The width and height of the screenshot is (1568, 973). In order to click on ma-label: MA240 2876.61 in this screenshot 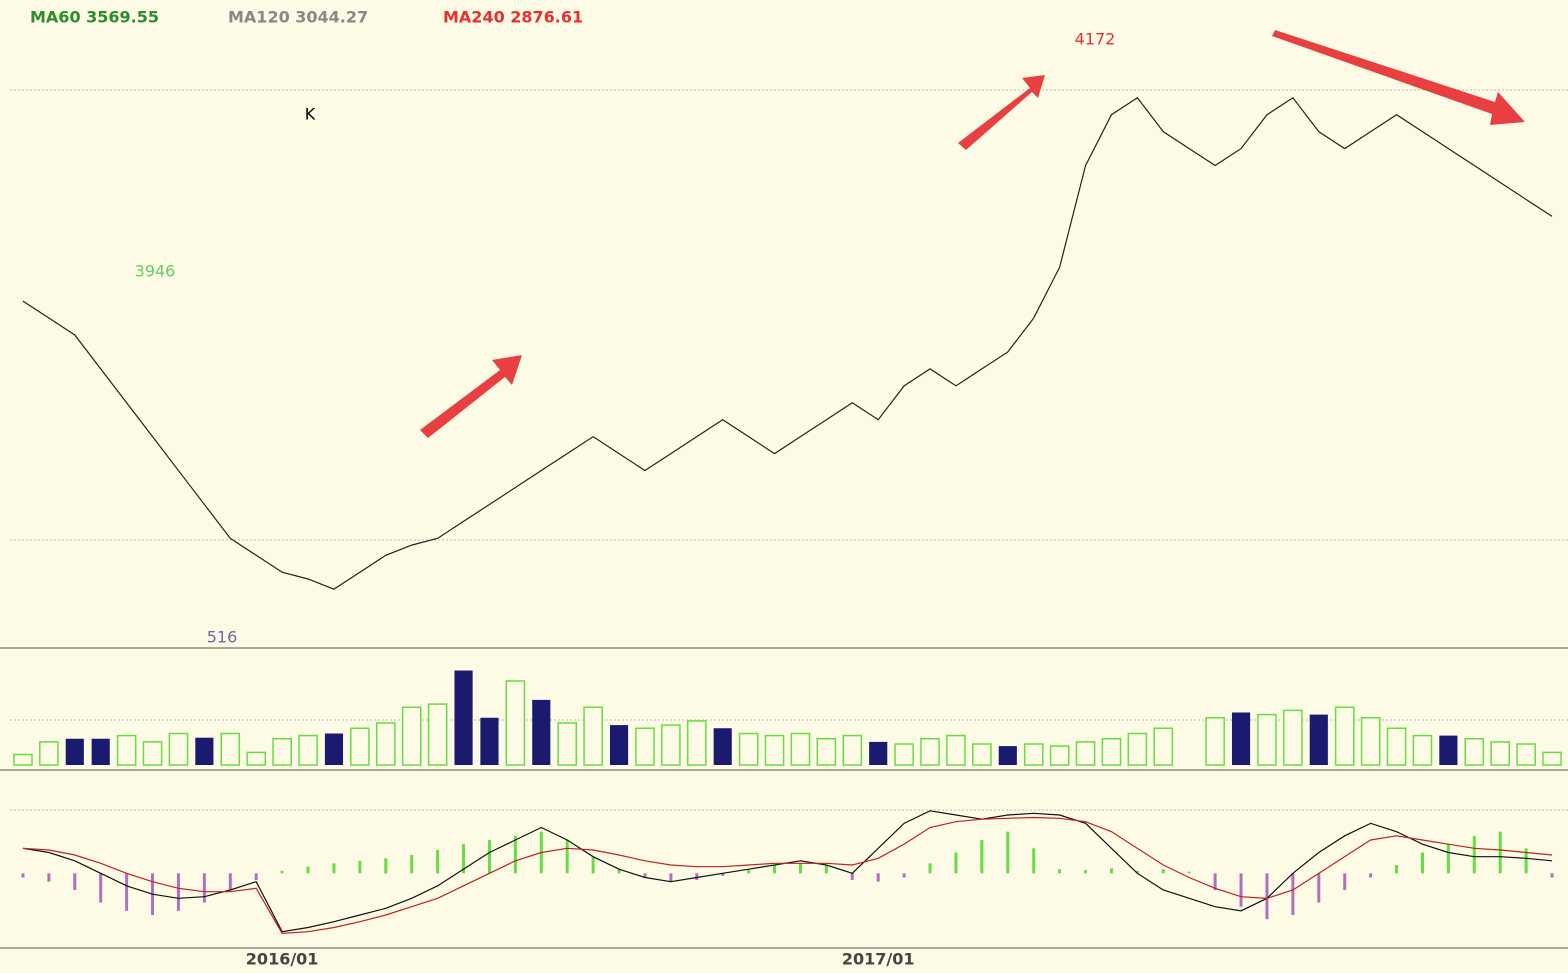, I will do `click(513, 17)`.